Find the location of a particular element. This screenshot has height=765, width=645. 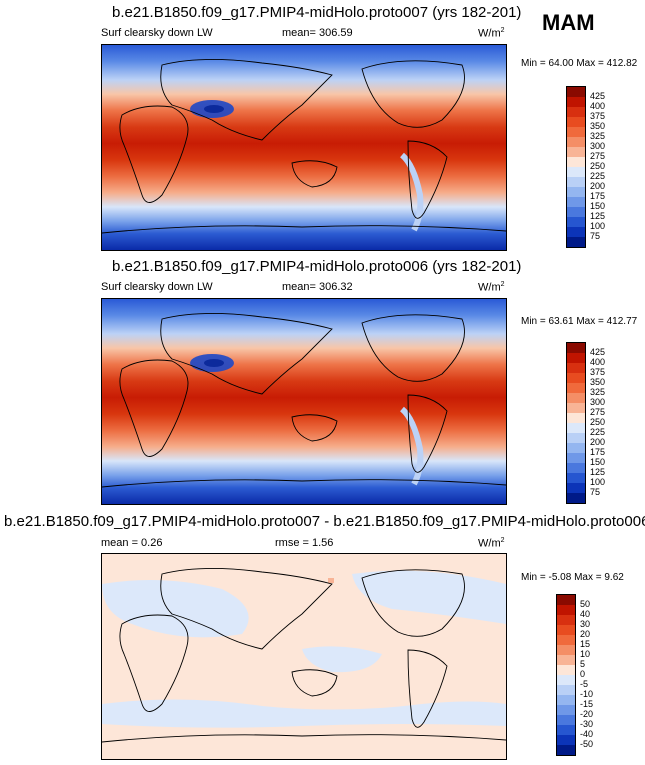

panel2-minmax: Min = 63.61 Max = 412.77 is located at coordinates (579, 321).